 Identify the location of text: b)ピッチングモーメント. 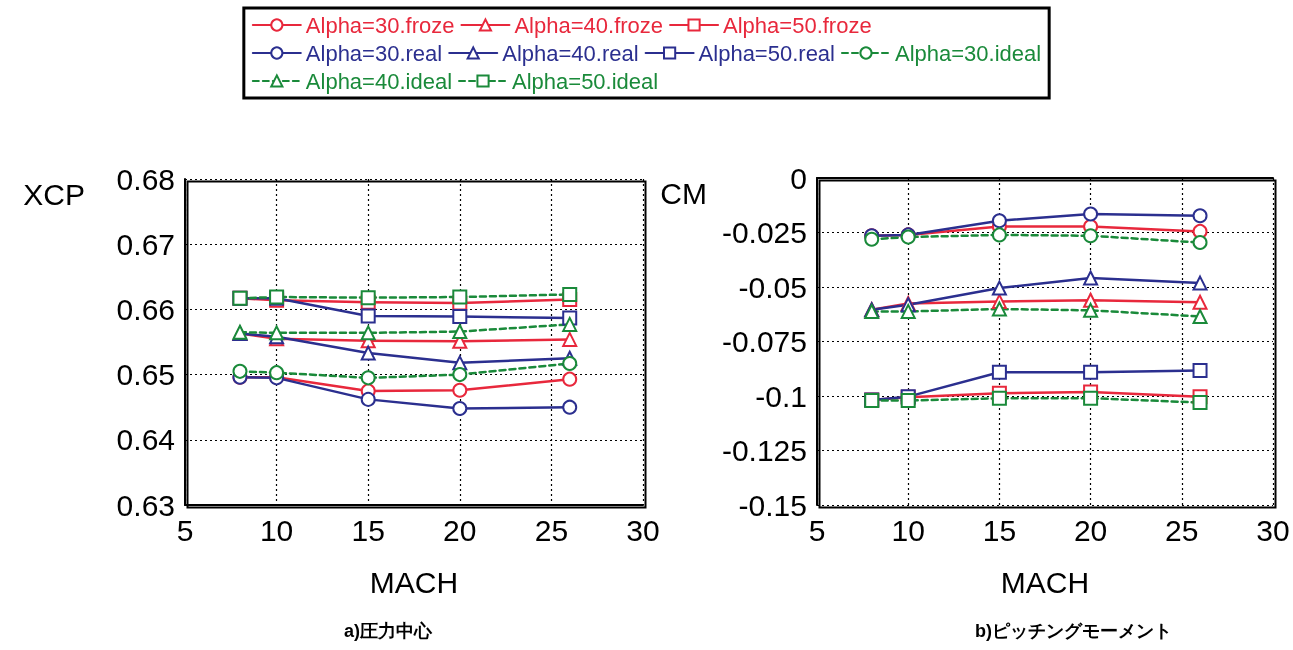
(1073, 631).